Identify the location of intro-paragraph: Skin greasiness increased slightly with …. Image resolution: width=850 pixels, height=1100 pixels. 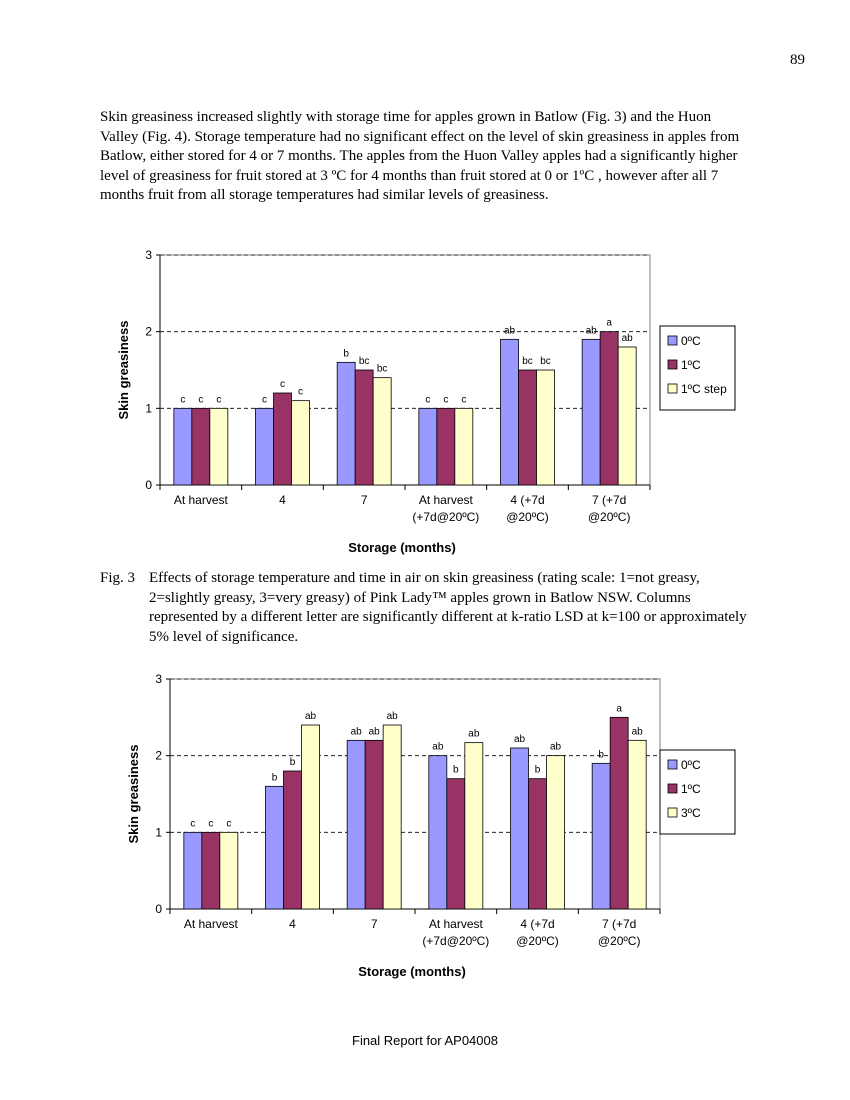
(420, 156).